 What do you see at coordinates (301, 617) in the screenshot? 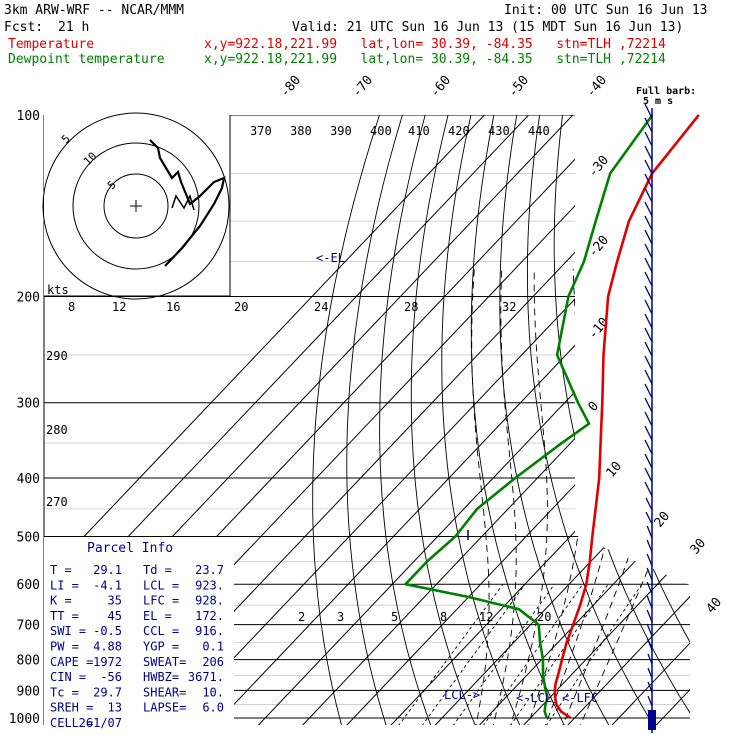
I see `mixing-ratio-label: 2` at bounding box center [301, 617].